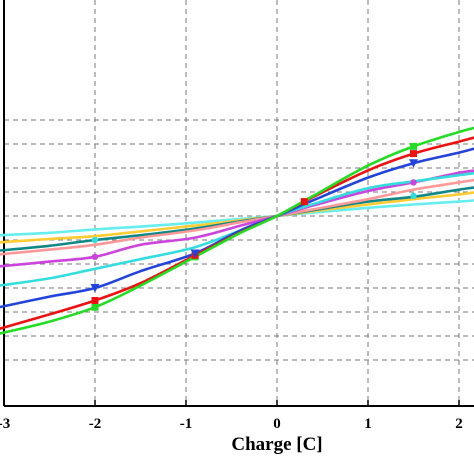  I want to click on x-tick-label-2: -1, so click(186, 424).